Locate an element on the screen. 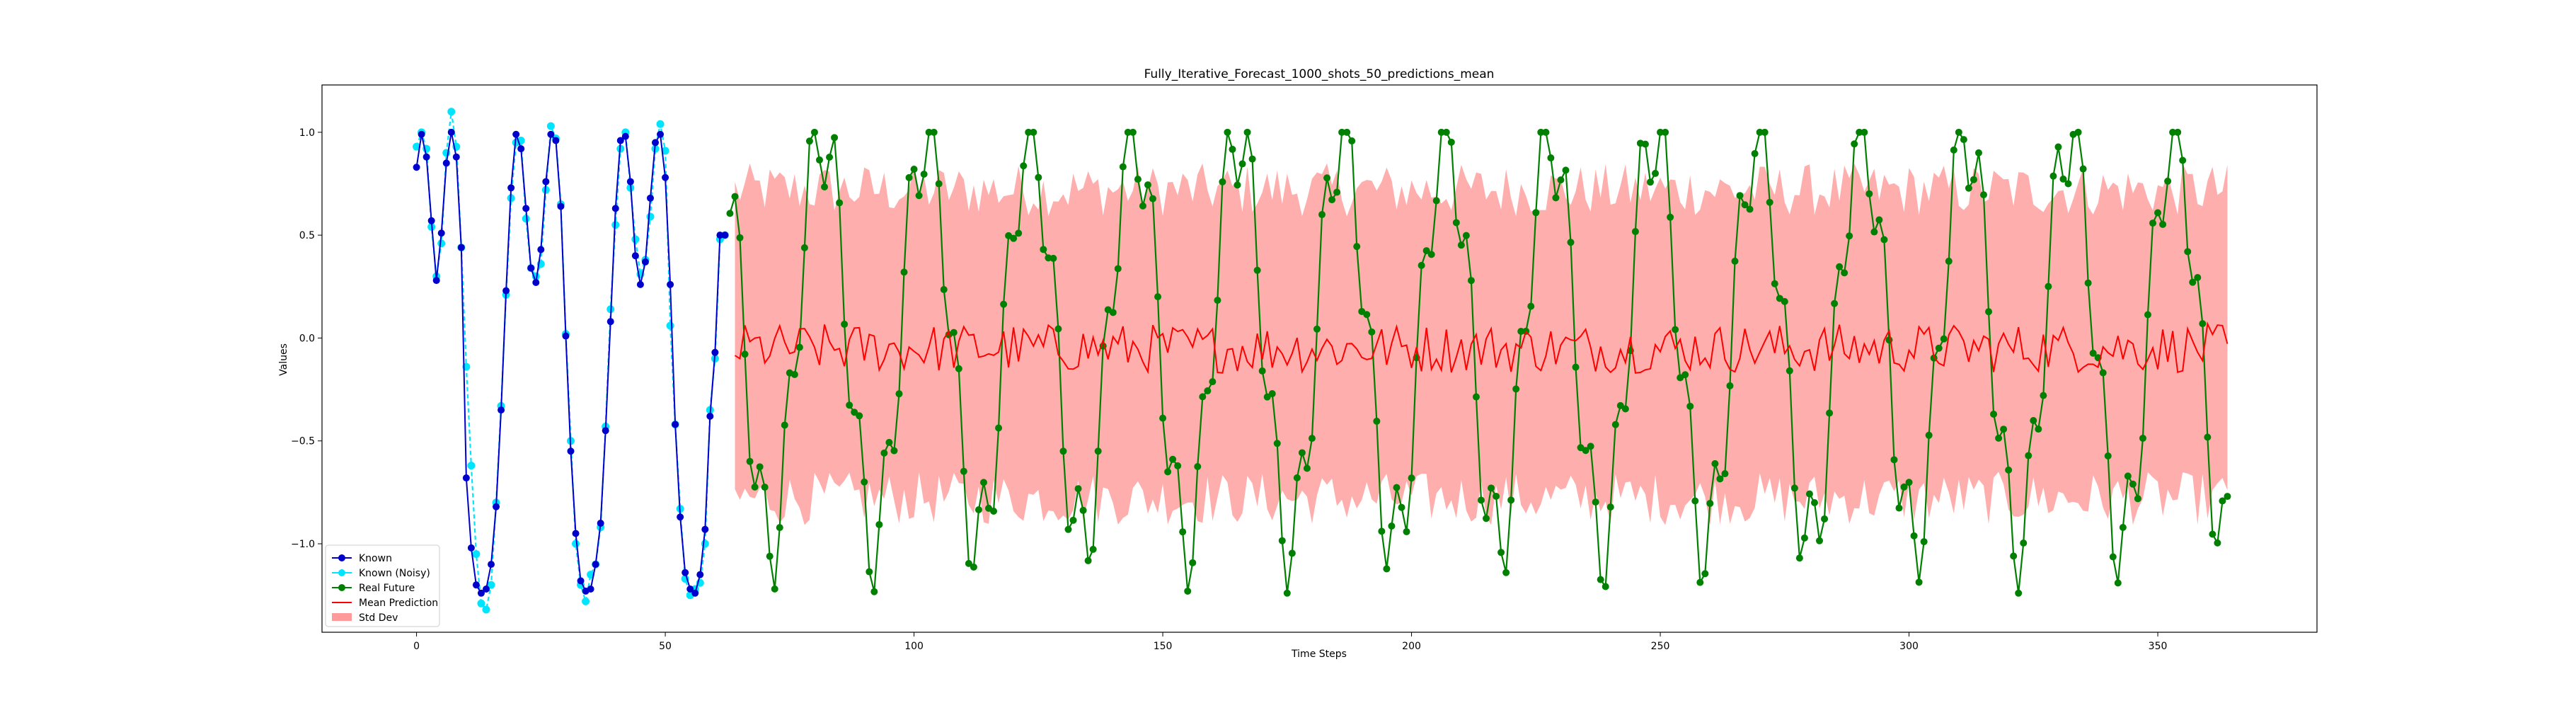  legend-swatch-std-dev is located at coordinates (342, 617).